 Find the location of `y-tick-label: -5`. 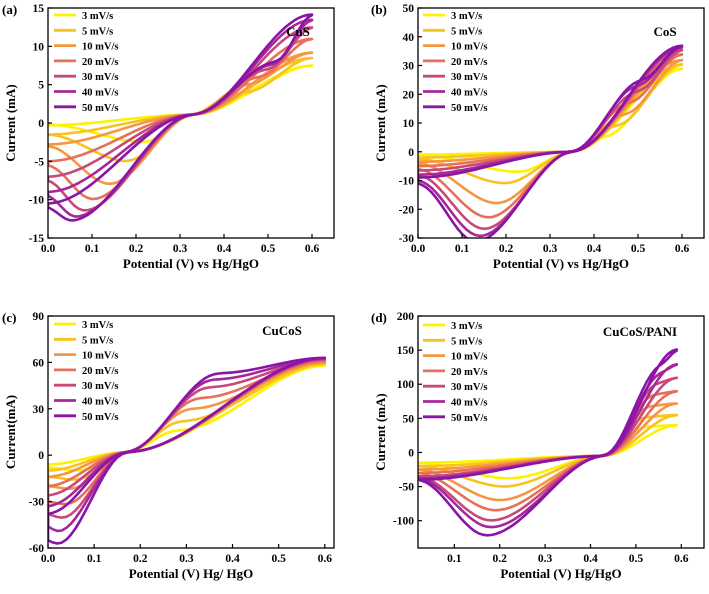

y-tick-label: -5 is located at coordinates (39, 162).